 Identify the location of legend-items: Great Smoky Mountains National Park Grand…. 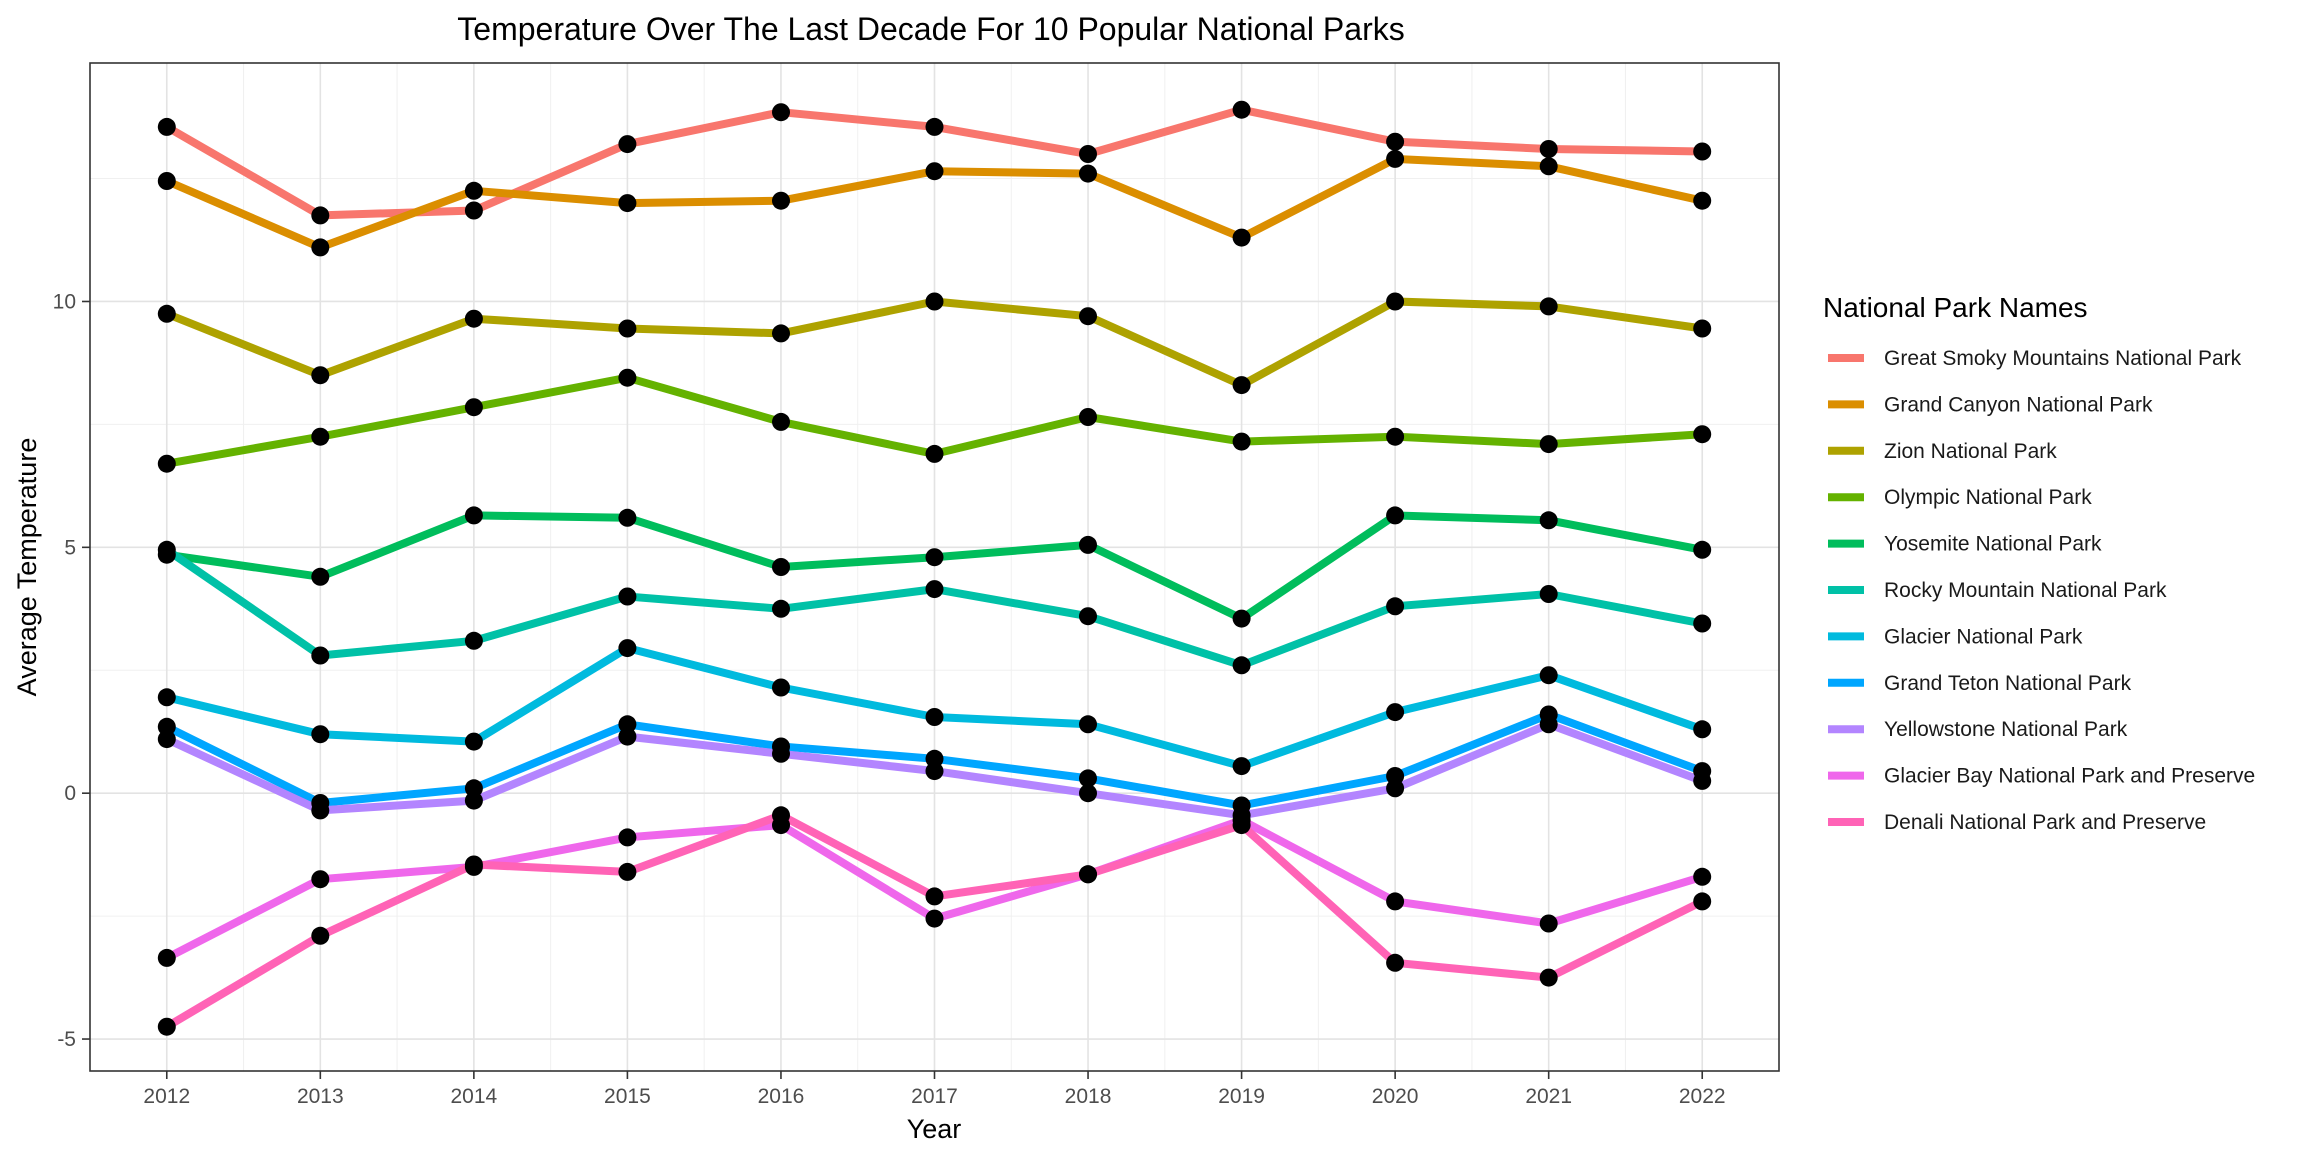
(2041, 590).